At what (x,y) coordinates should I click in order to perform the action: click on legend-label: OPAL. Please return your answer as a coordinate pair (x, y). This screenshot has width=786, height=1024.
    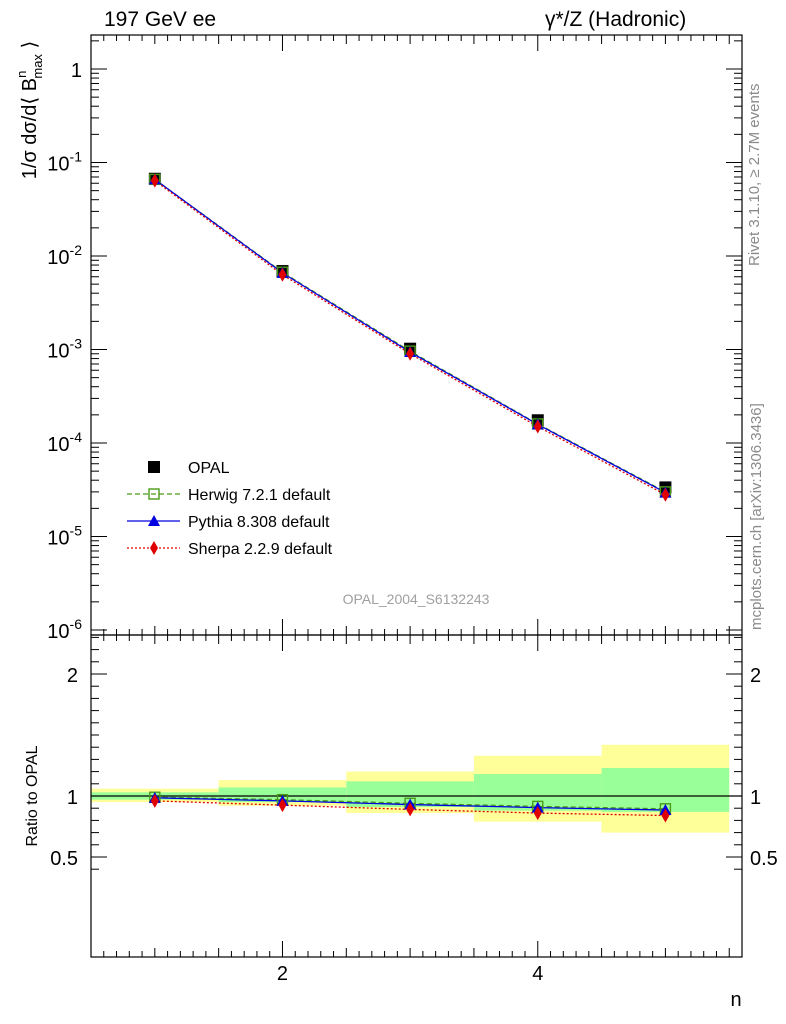
    Looking at the image, I should click on (209, 468).